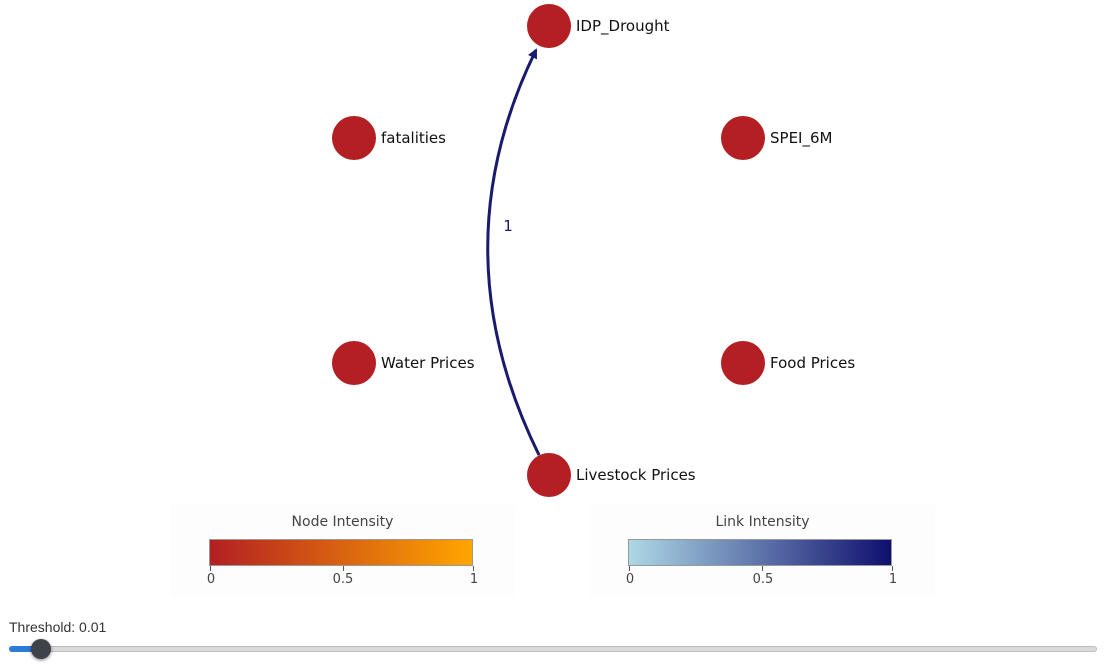 The image size is (1104, 667). What do you see at coordinates (342, 522) in the screenshot?
I see `node-legend-title: Node Intensity` at bounding box center [342, 522].